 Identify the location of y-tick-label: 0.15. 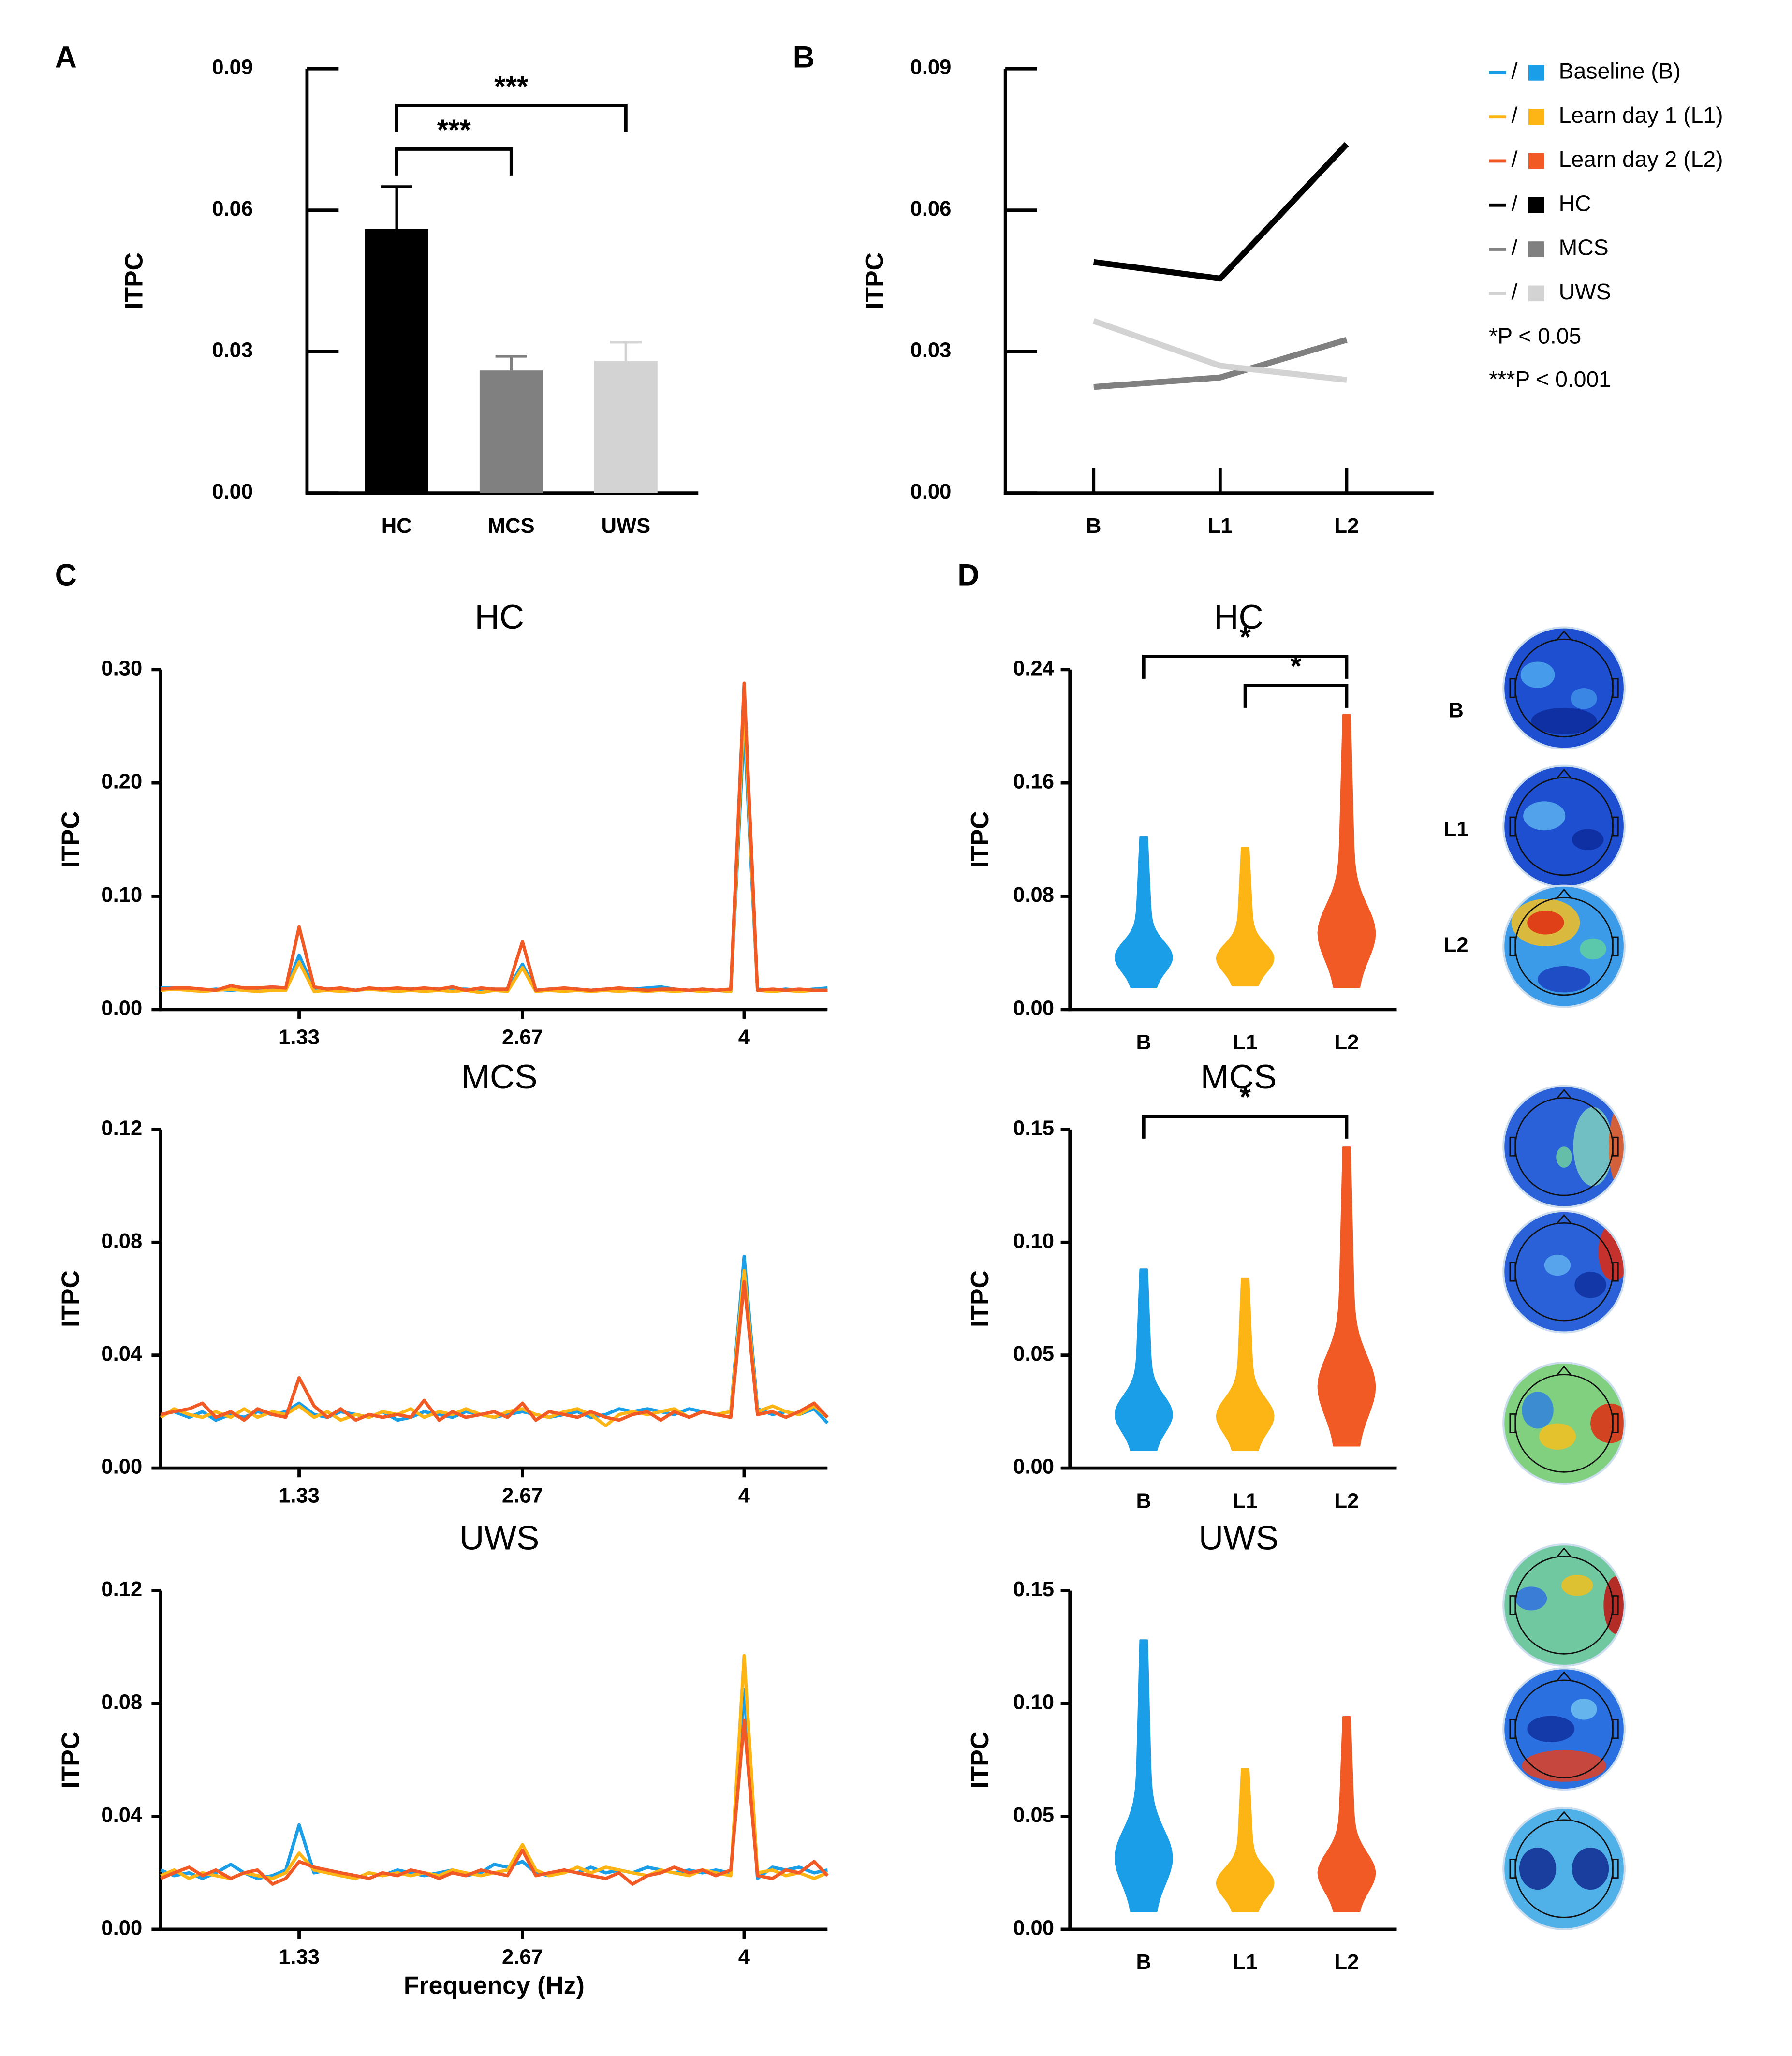
(1034, 1128).